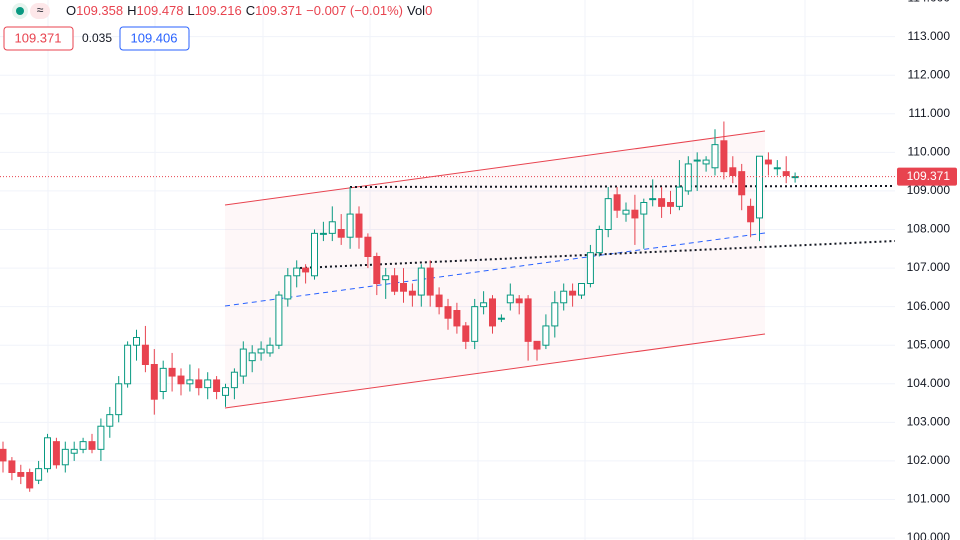 This screenshot has width=960, height=540. Describe the element at coordinates (278, 10) in the screenshot. I see `header-item: 109.371` at that location.